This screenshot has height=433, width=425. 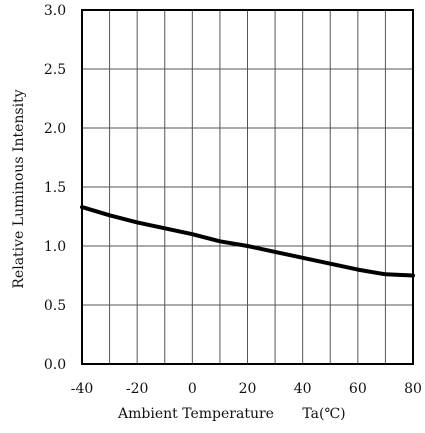 What do you see at coordinates (195, 414) in the screenshot?
I see `x-axis-title: Ambient Temperature` at bounding box center [195, 414].